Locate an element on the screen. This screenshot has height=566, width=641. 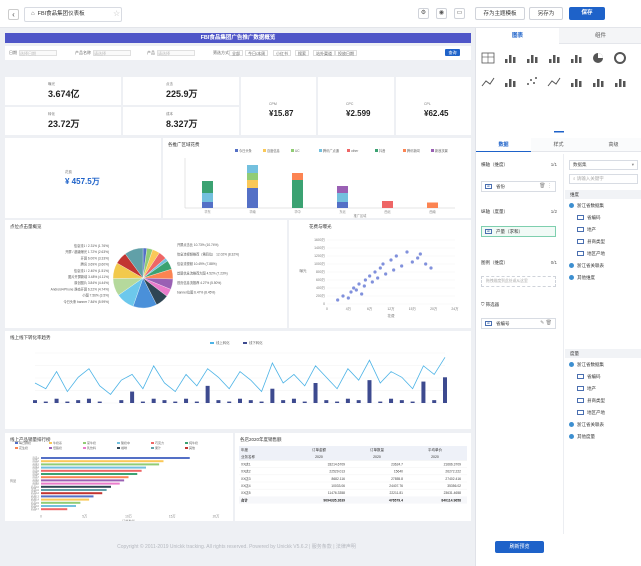
tick-label: 1200万 is located at coordinates (320, 256).